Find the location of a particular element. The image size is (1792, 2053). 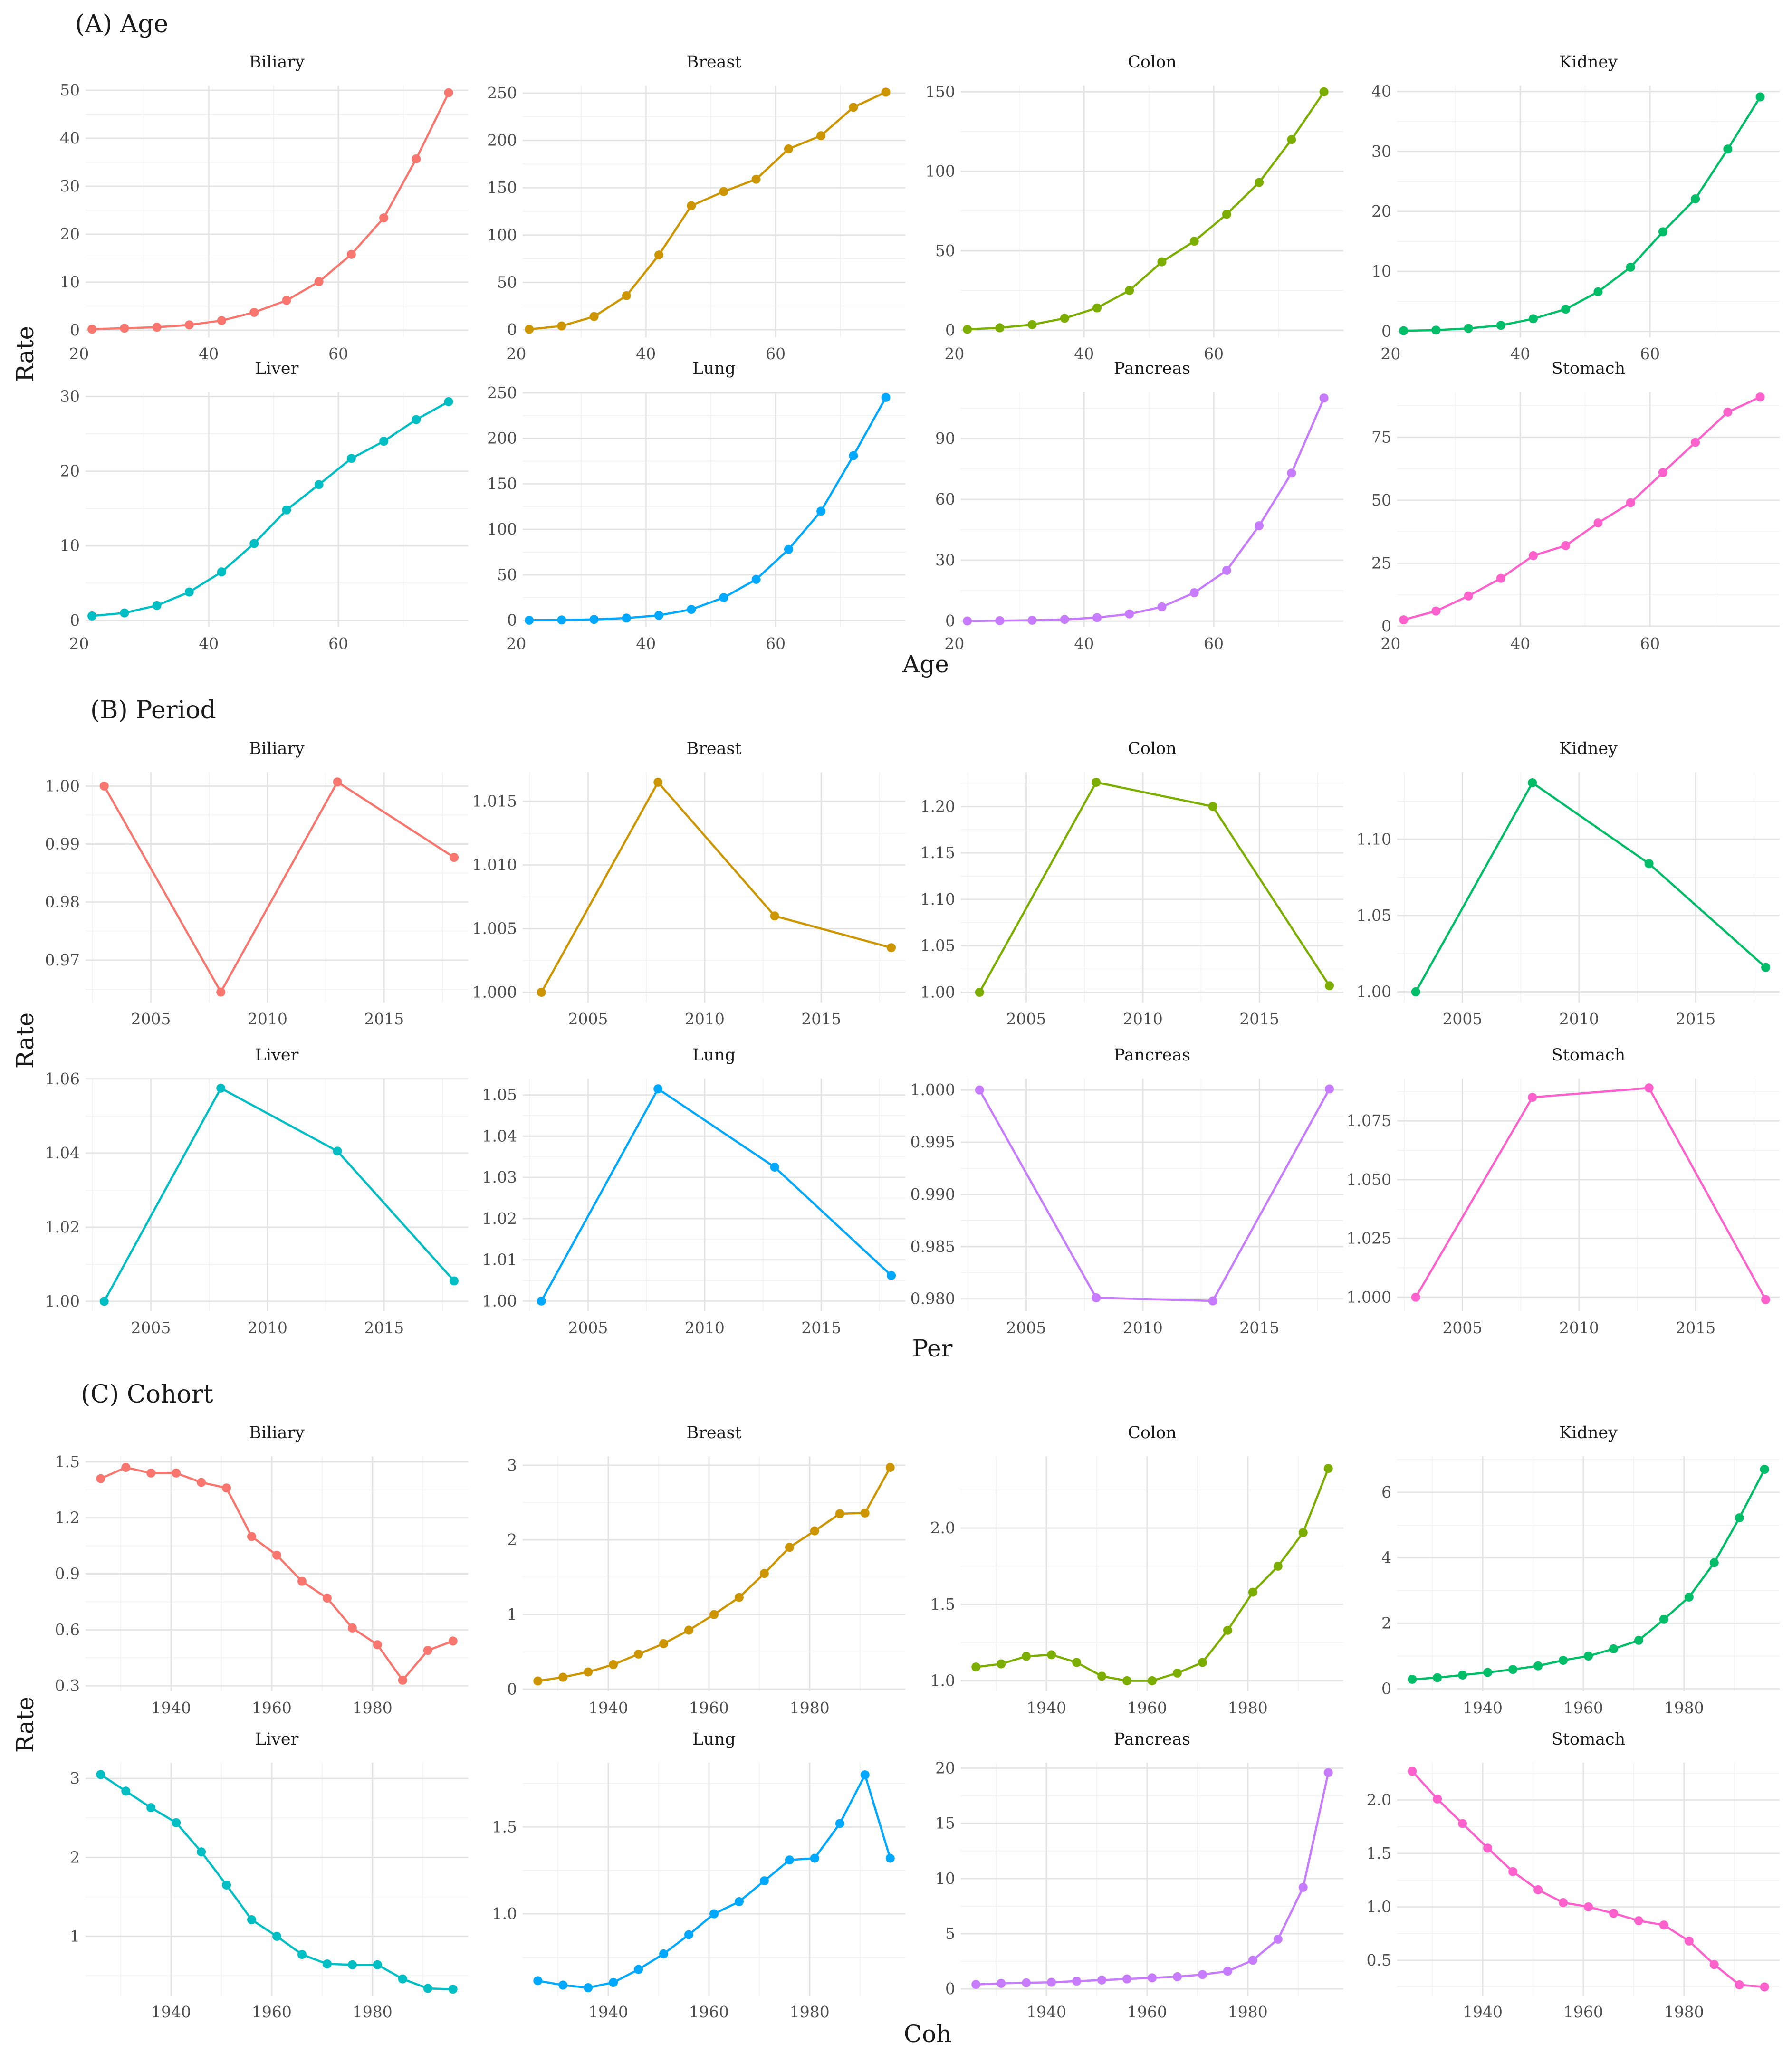

y-tick-label: 1.03 is located at coordinates (499, 1177).